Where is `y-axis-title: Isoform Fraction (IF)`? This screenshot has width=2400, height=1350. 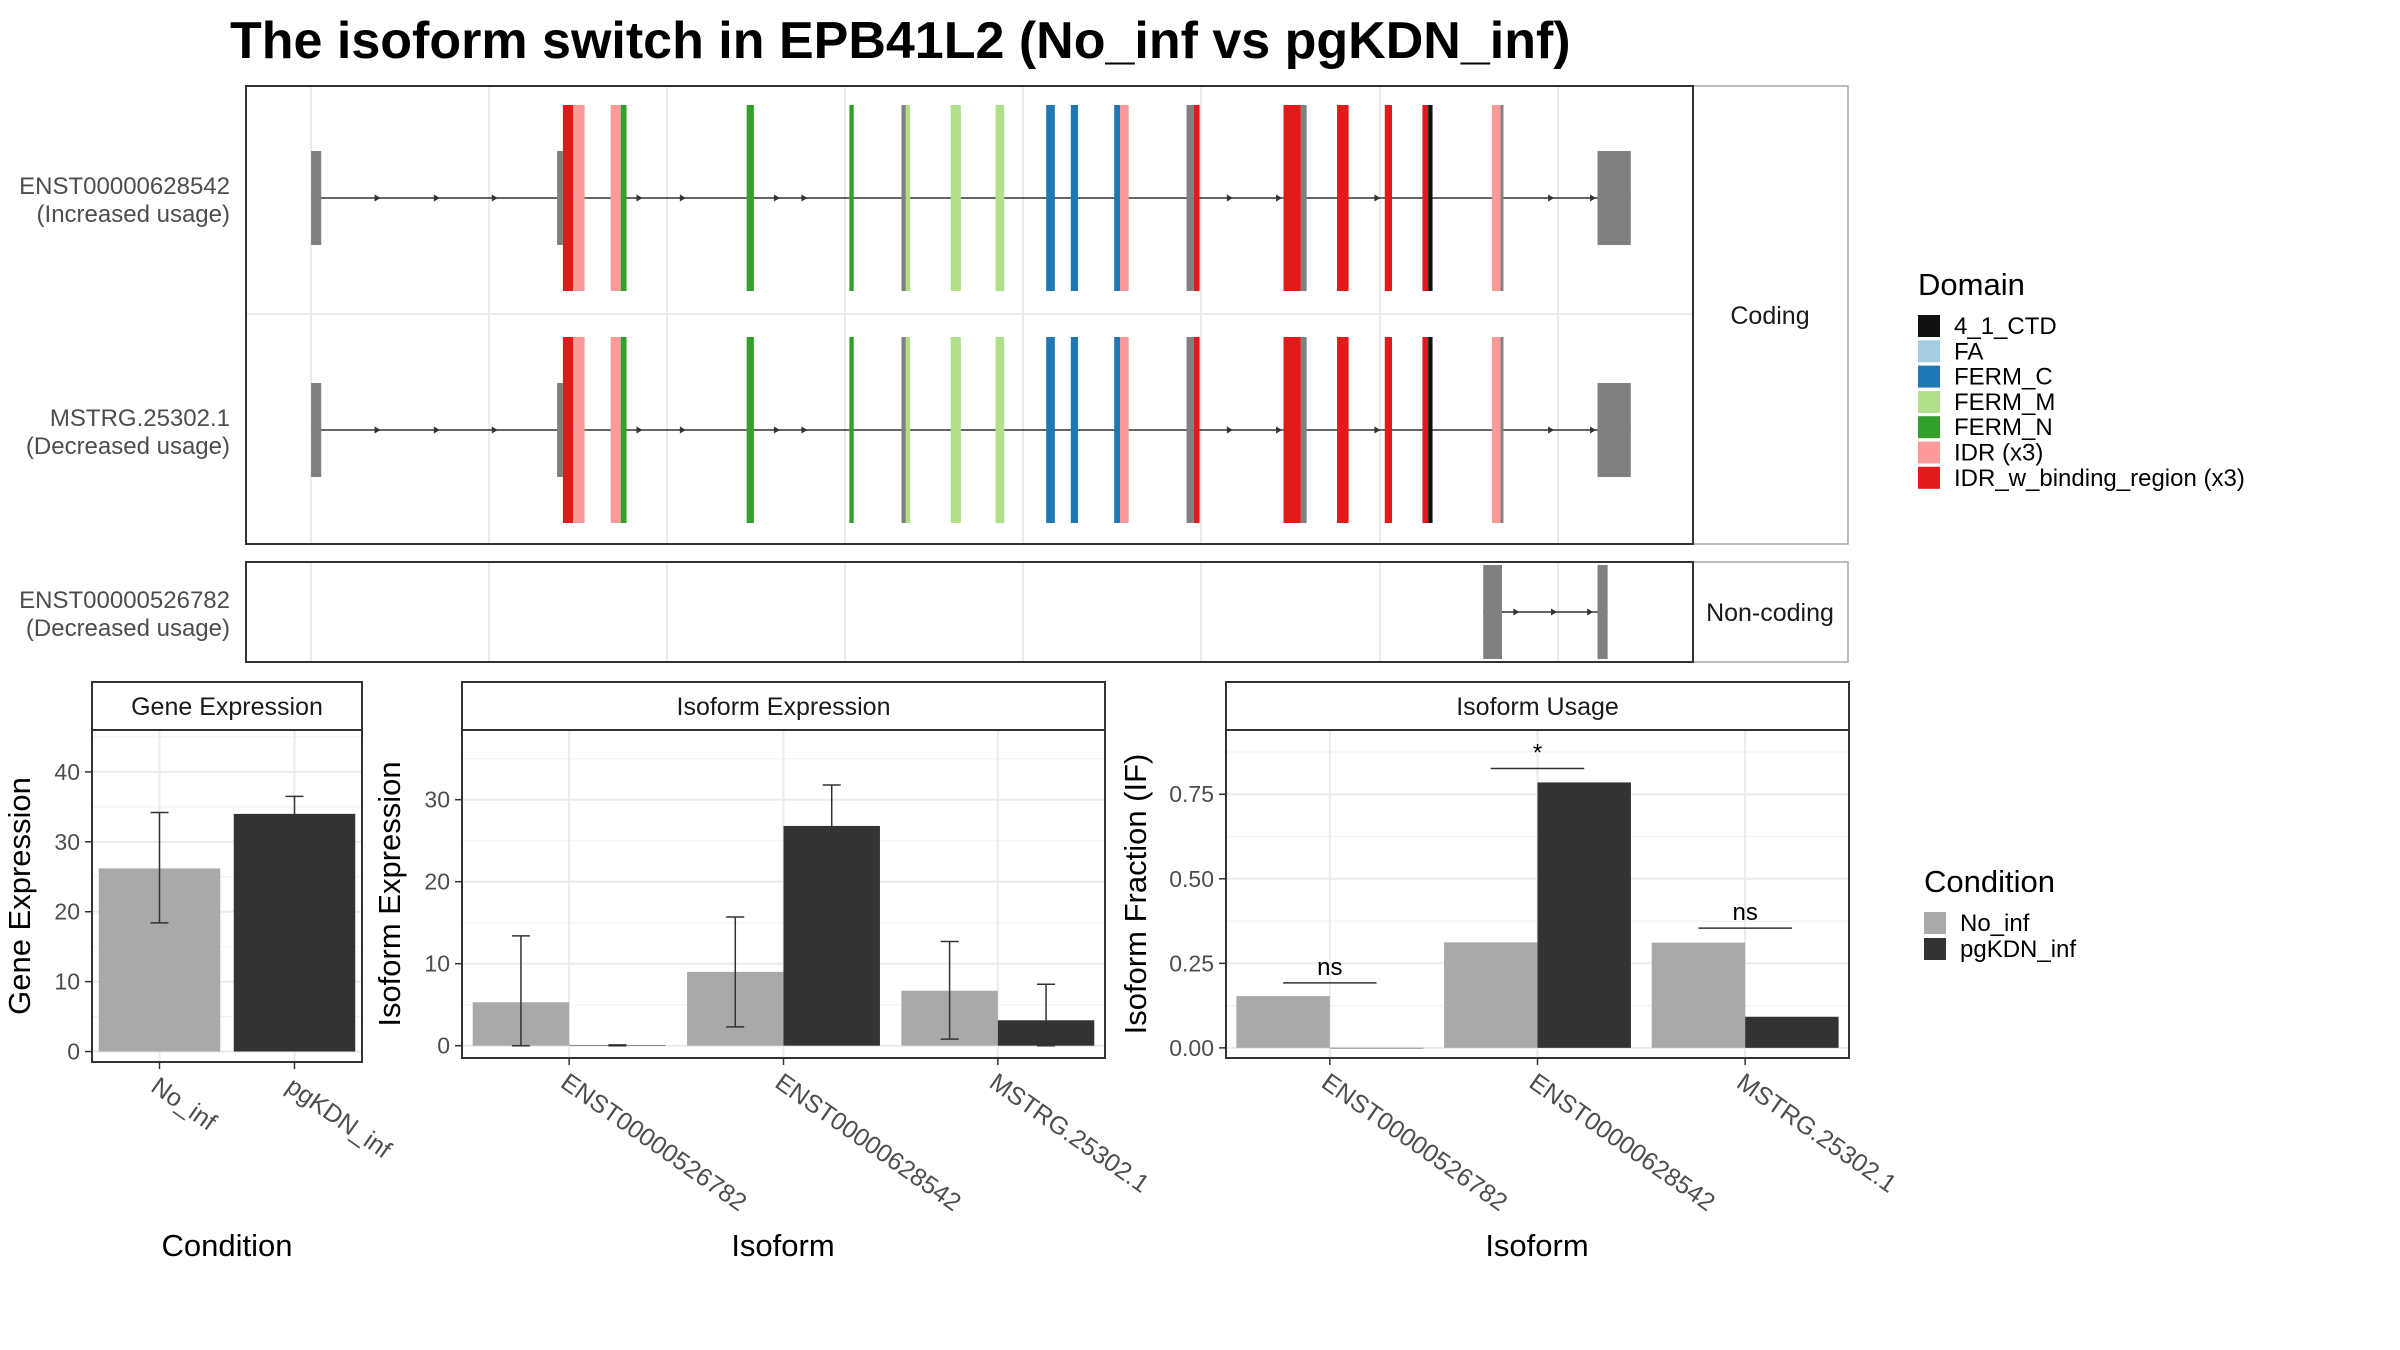 y-axis-title: Isoform Fraction (IF) is located at coordinates (1135, 894).